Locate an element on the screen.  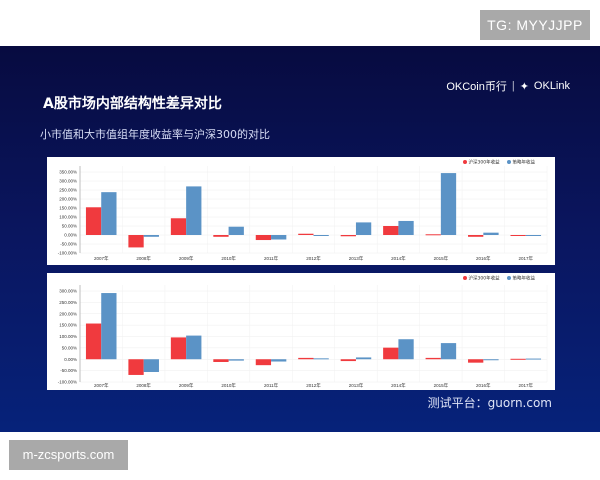
slide-title: A股市场内部结构性差异对比 is located at coordinates (132, 104).